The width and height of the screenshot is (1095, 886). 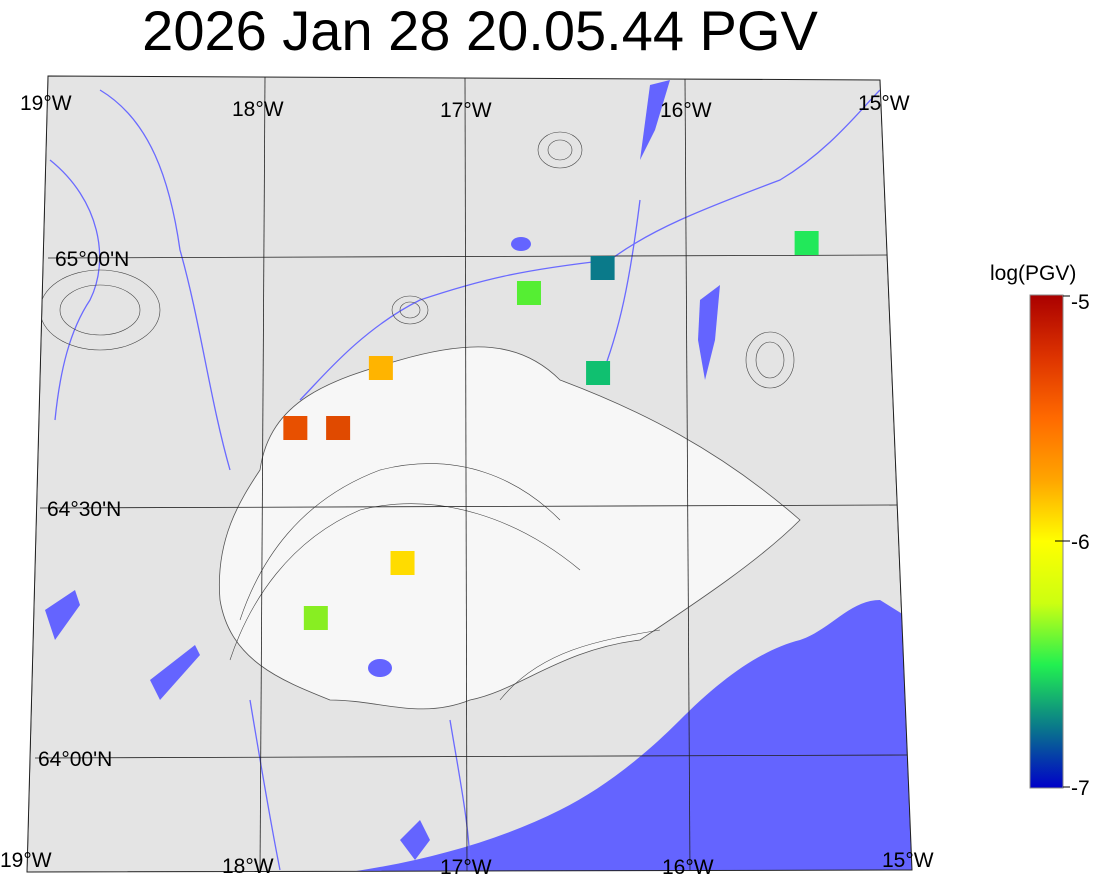 I want to click on lat-label: 65°00'N, so click(x=92, y=259).